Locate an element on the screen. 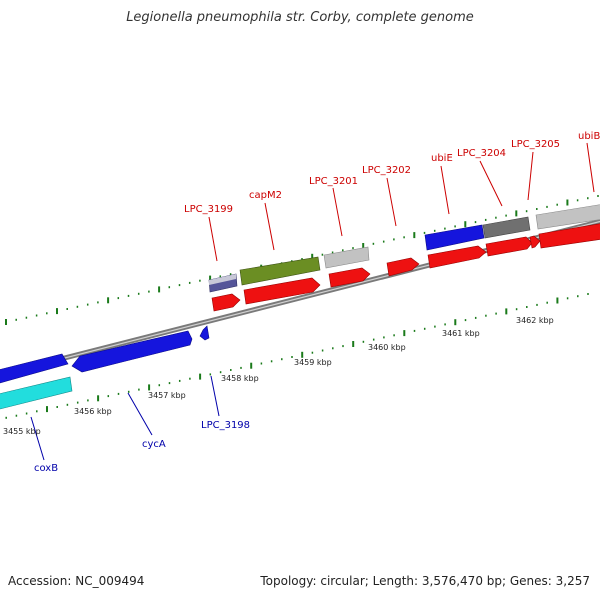 The height and width of the screenshot is (600, 600). gene-blue-cox-region is located at coordinates (34, 368).